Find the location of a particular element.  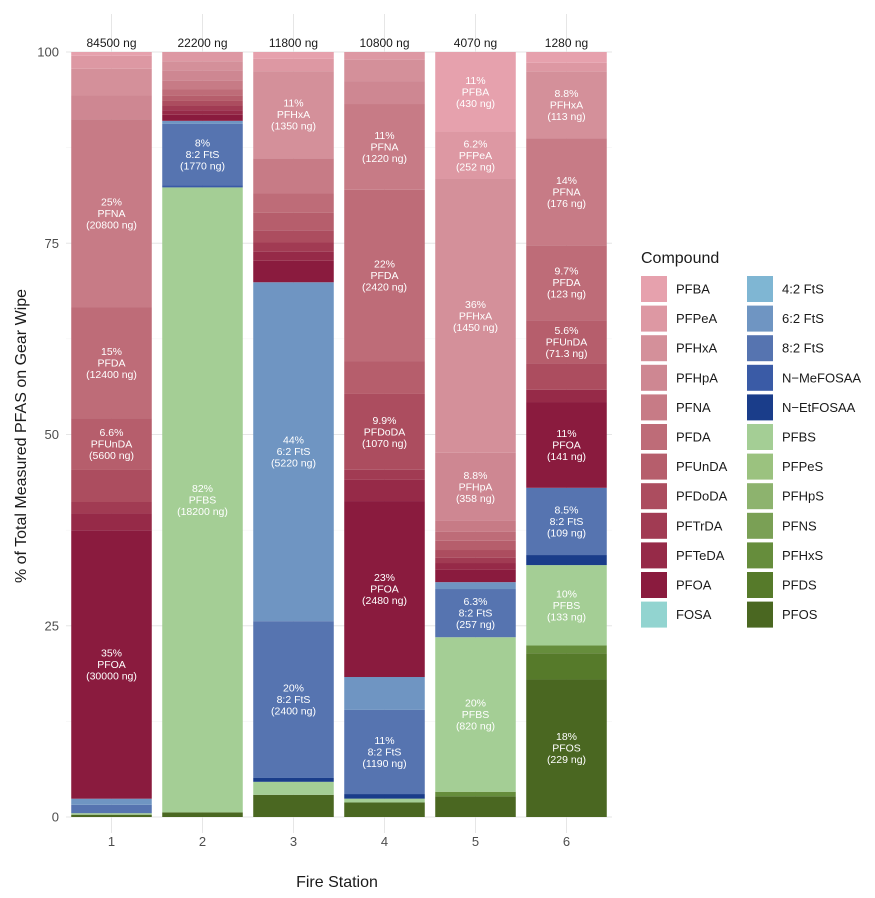

segment-label: PFUnDA is located at coordinates (111, 445).